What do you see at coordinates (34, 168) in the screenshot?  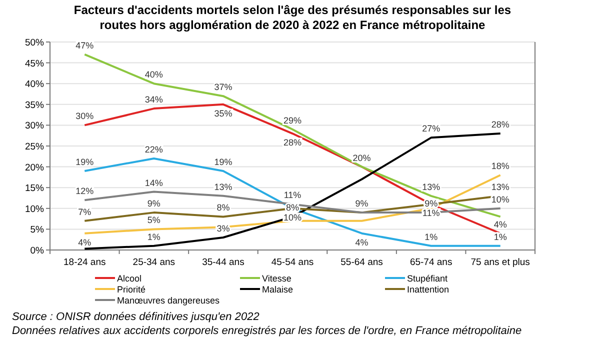 I see `y-tick-label: 20%` at bounding box center [34, 168].